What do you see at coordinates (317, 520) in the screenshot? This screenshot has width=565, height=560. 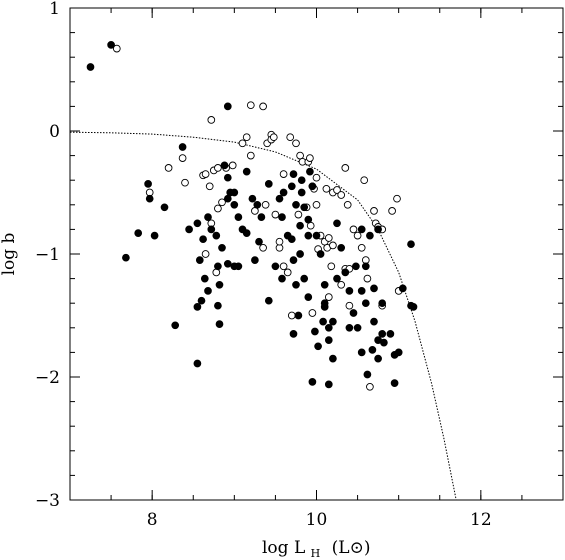 I see `x-tick-label: 10` at bounding box center [317, 520].